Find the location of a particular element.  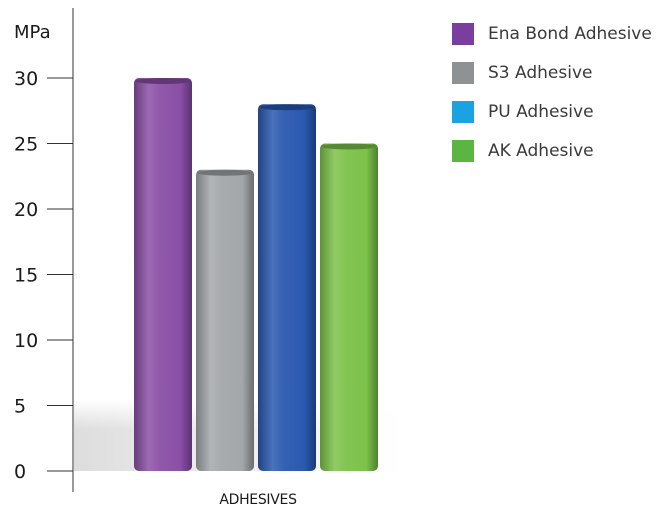

y-axis-ticks: 0 5 10 15 20 25 30 is located at coordinates (43, 275).